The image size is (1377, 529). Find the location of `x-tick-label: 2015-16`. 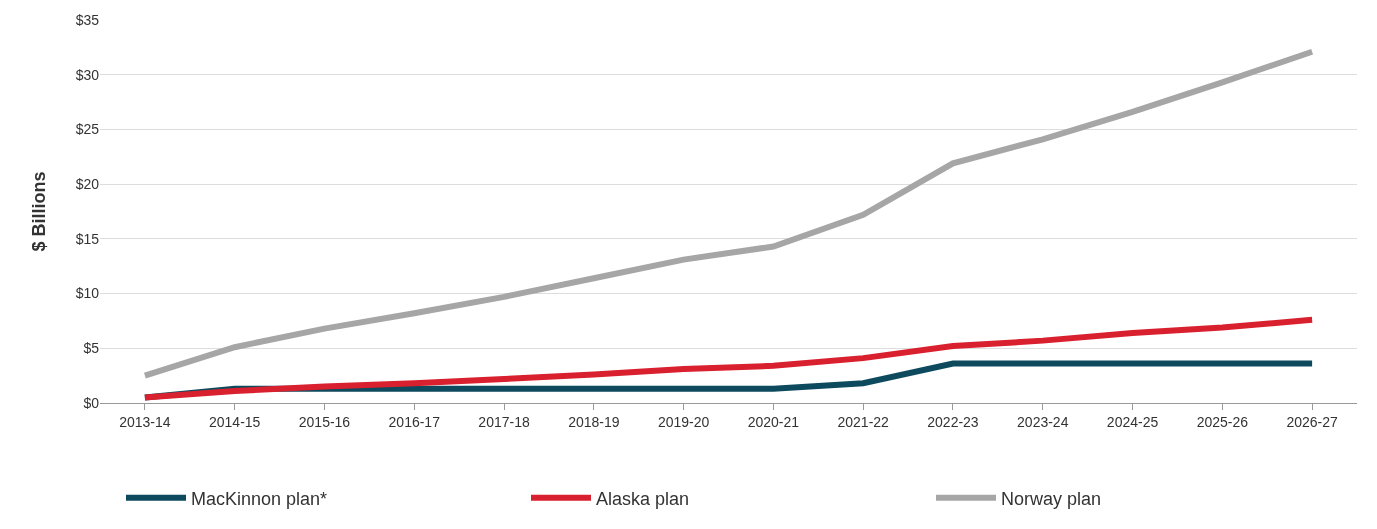

x-tick-label: 2015-16 is located at coordinates (324, 421).